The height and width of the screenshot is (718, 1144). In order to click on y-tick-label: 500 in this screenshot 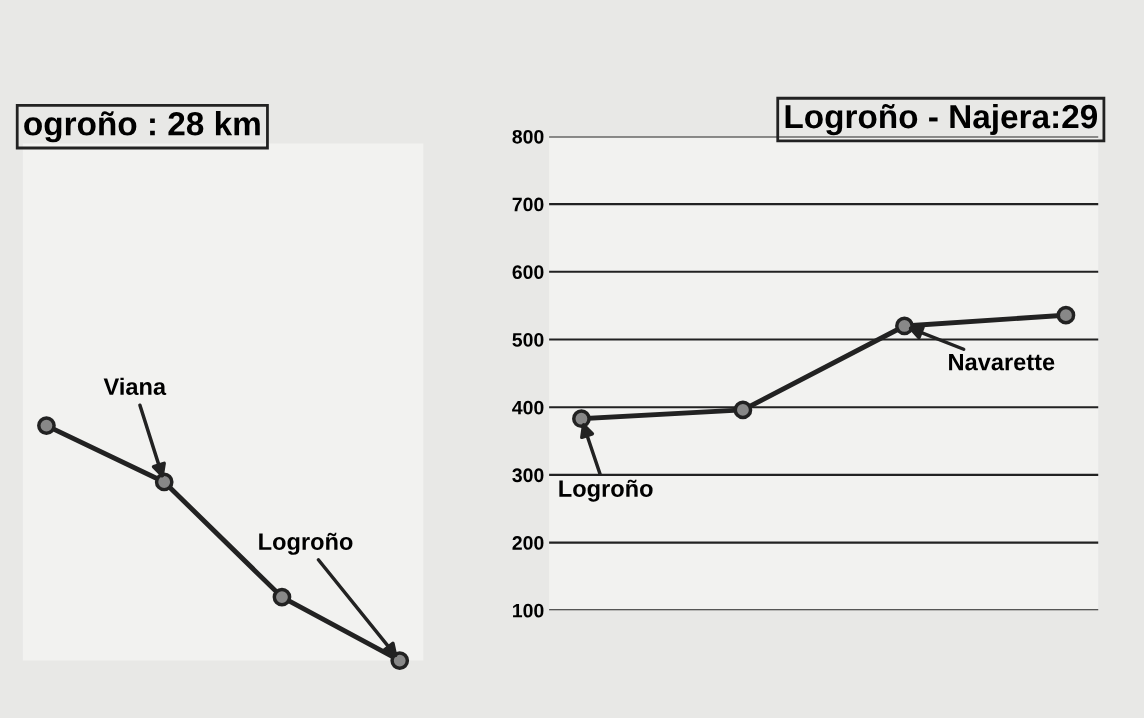, I will do `click(528, 339)`.